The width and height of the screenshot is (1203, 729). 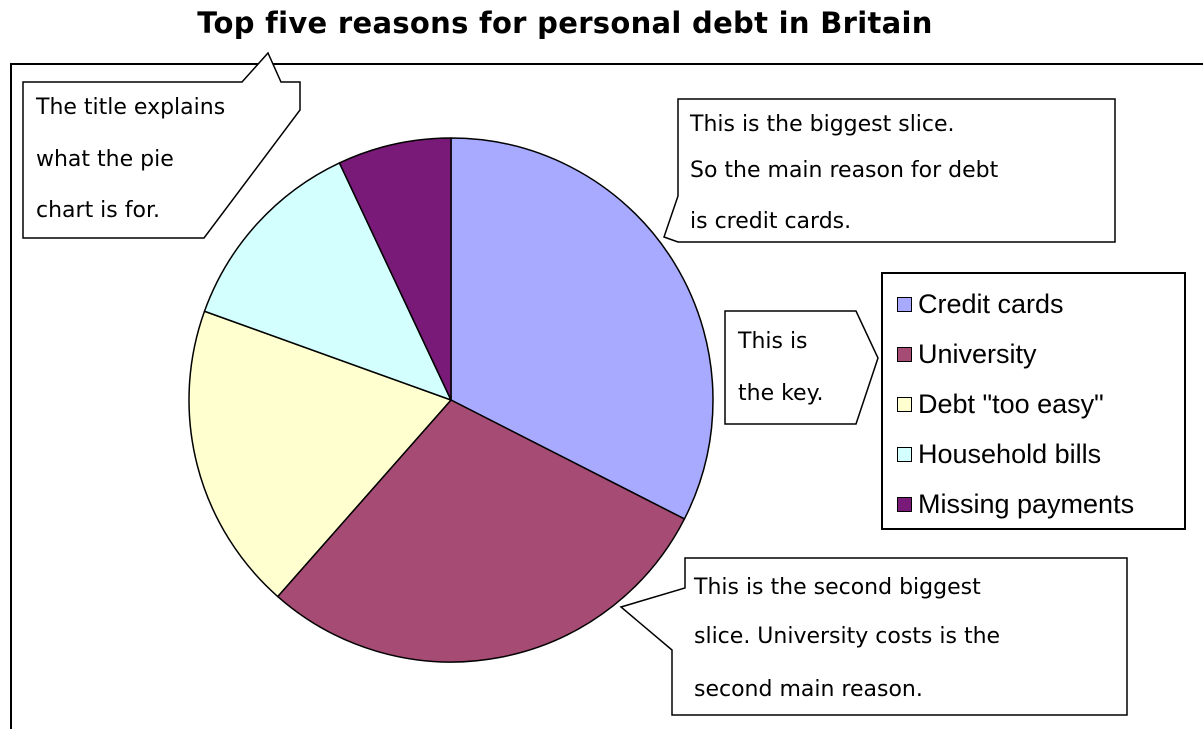 What do you see at coordinates (847, 636) in the screenshot?
I see `callout-second-slice-line-2: slice. University costs is the` at bounding box center [847, 636].